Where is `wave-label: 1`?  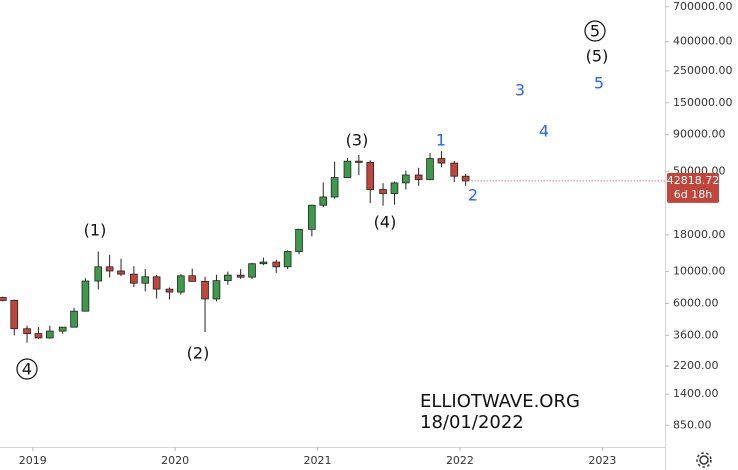
wave-label: 1 is located at coordinates (441, 140).